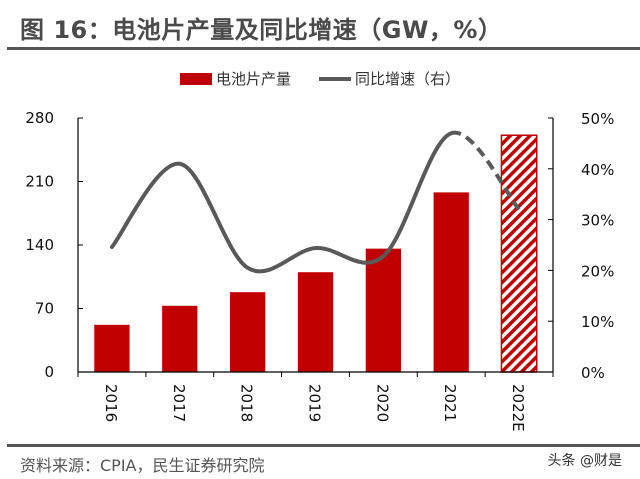 The width and height of the screenshot is (640, 479). What do you see at coordinates (49, 372) in the screenshot?
I see `left-tick-label: 0` at bounding box center [49, 372].